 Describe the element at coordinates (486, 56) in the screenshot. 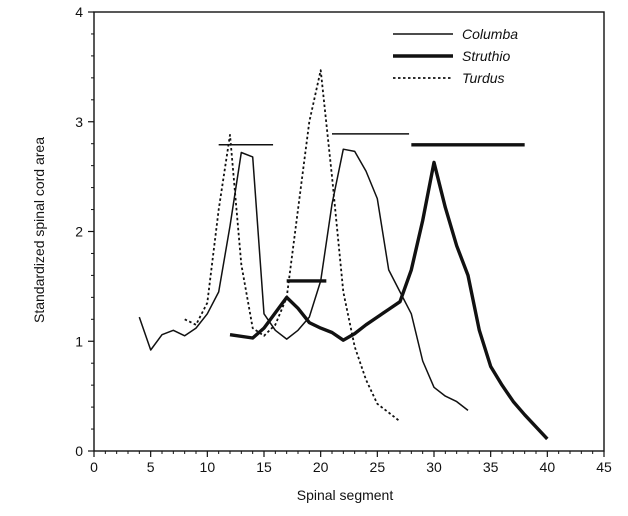

I see `legend-label-struthio: Struthio` at that location.